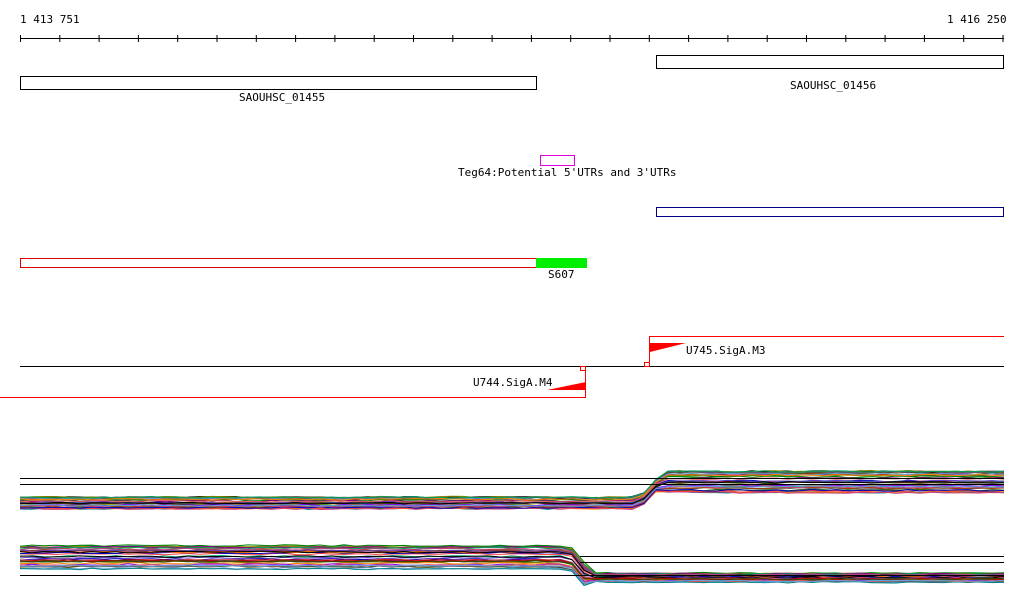 The width and height of the screenshot is (1024, 611). I want to click on promoter-label-u744: U744.SigA.M4, so click(513, 382).